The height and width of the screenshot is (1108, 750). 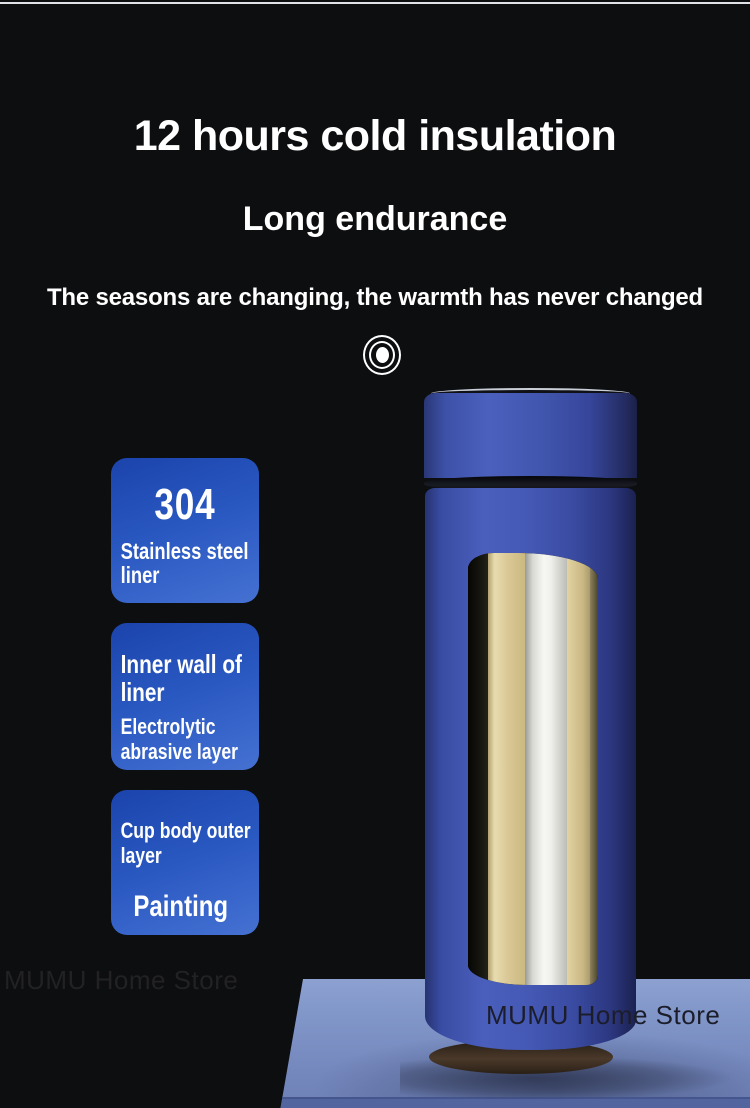 I want to click on feature-value: 304, so click(x=185, y=504).